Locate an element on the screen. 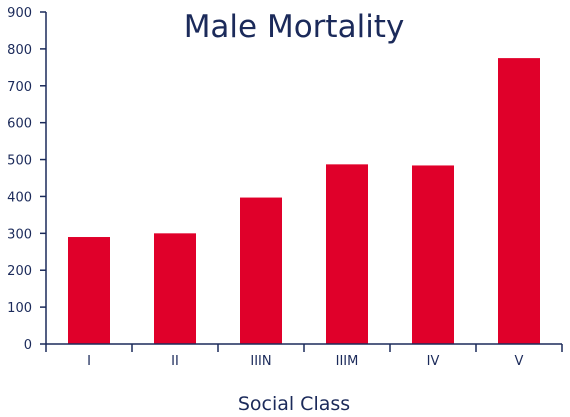  bar-iv is located at coordinates (433, 254).